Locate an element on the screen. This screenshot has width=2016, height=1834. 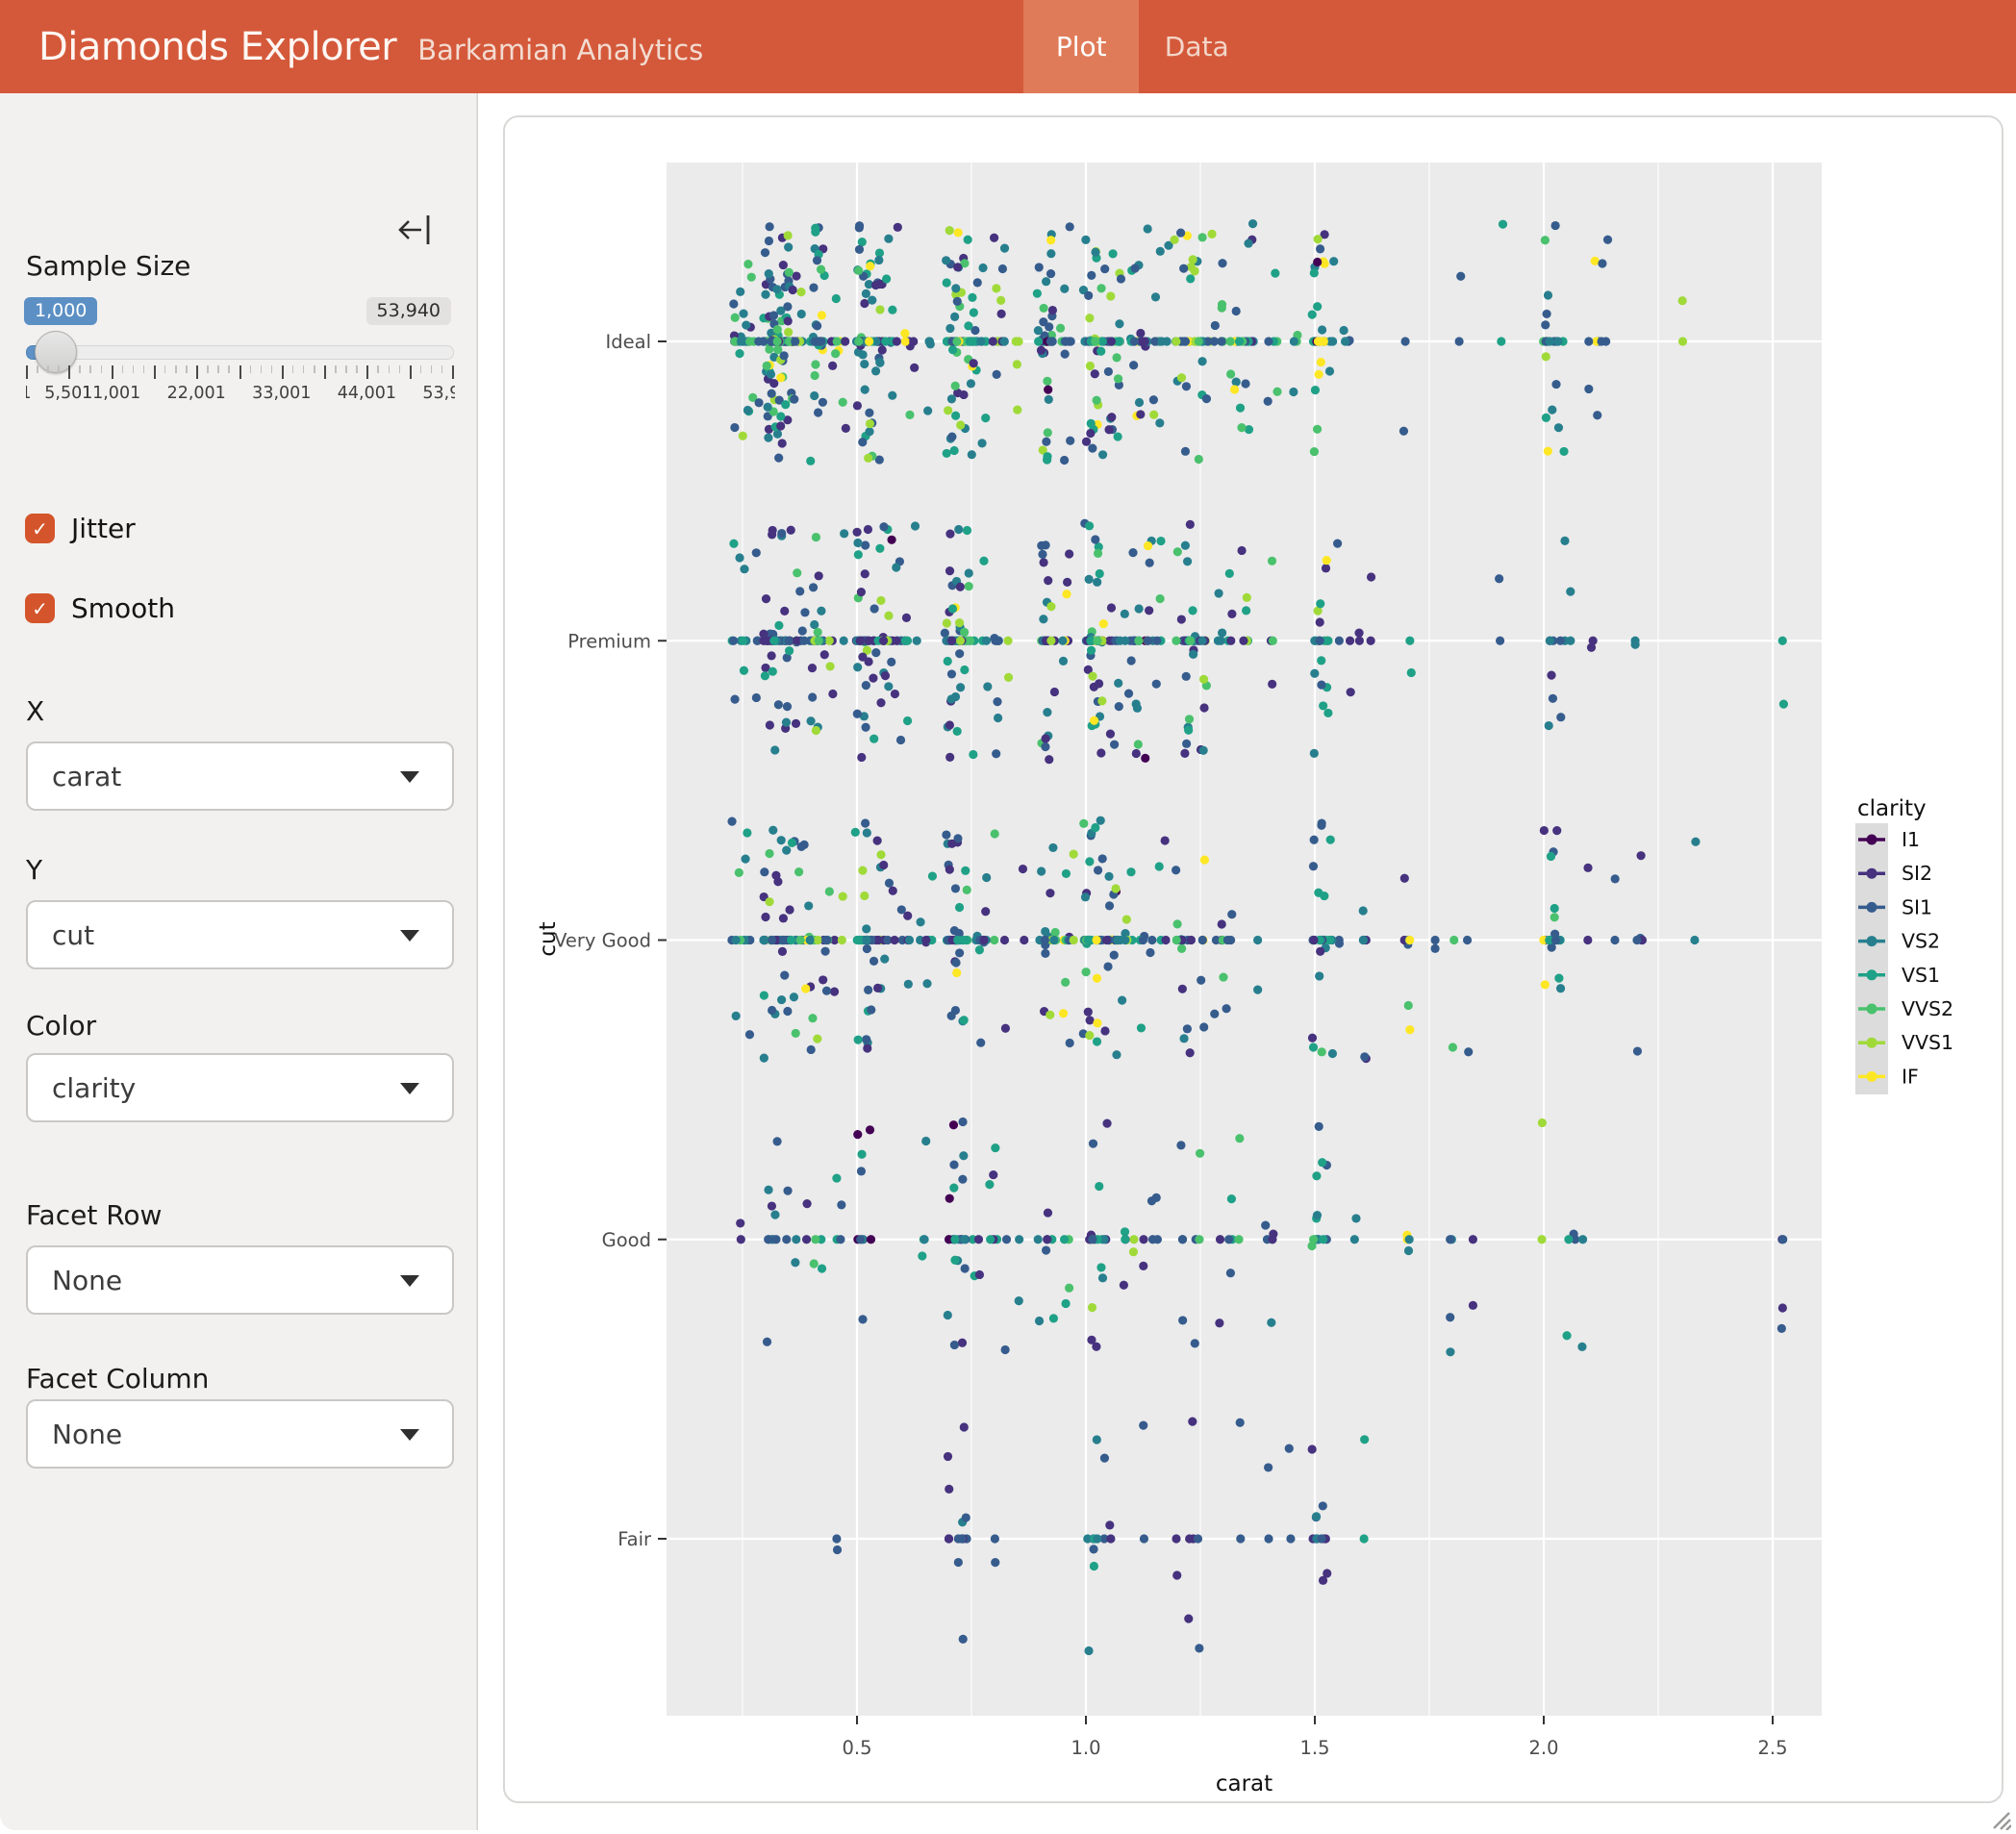
y-select-label: Y is located at coordinates (34, 870).